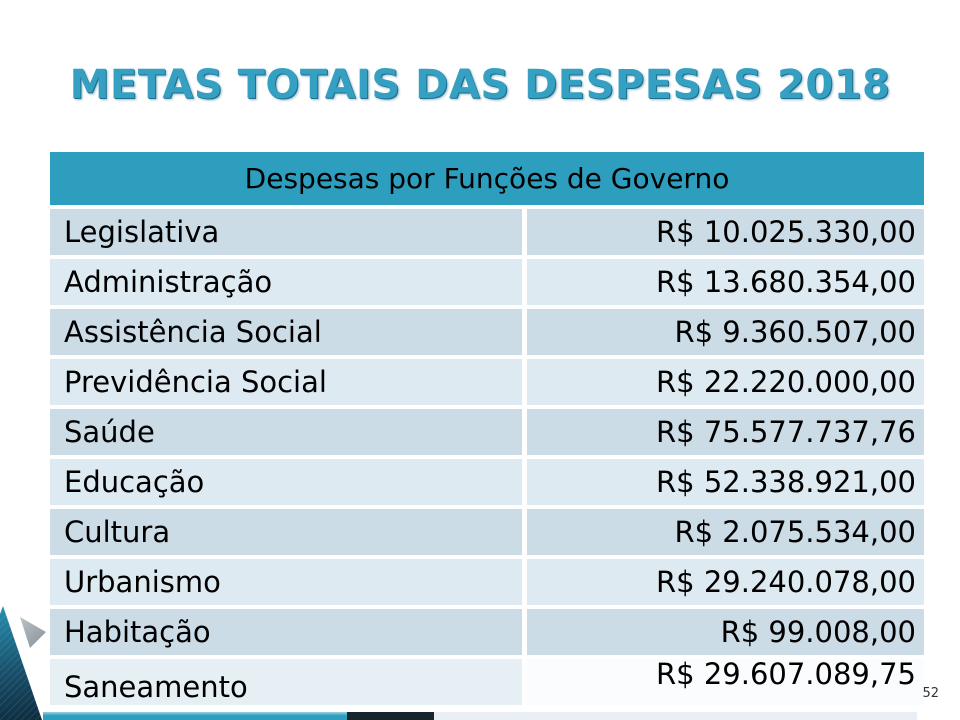  I want to click on table-row: Urbanismo R$ 29.240.078,00, so click(487, 582).